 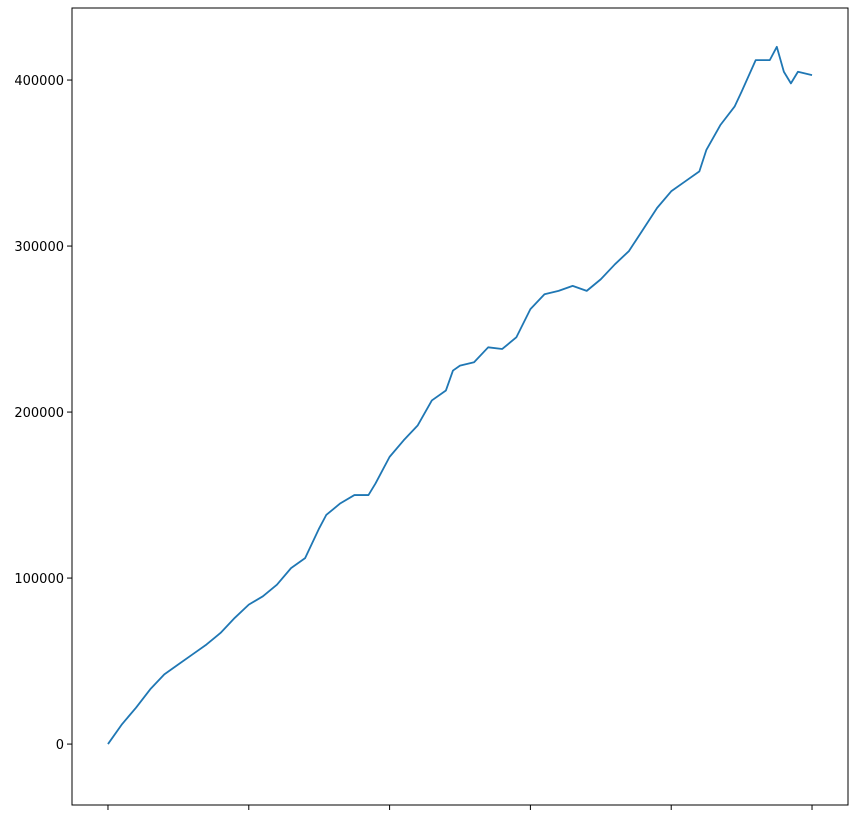 I want to click on y-tick-label: 400000, so click(x=39, y=81).